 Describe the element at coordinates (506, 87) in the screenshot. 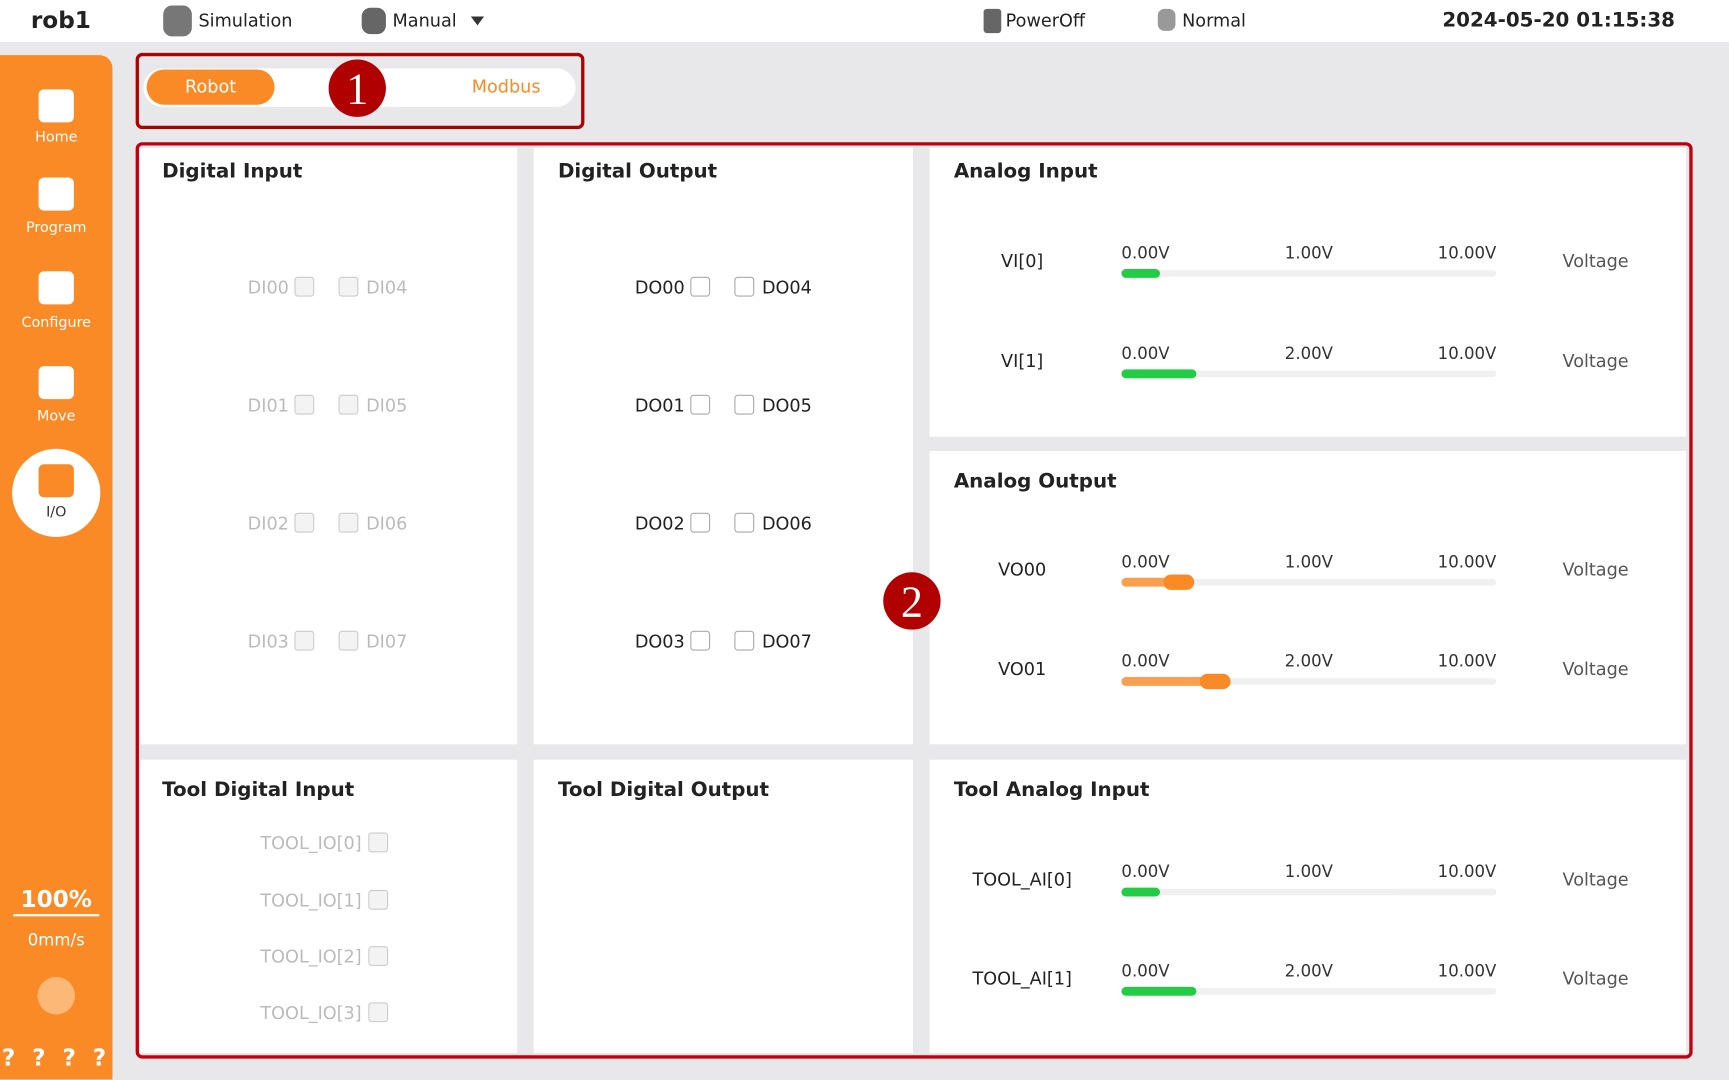

I see `tab: Modbus` at that location.